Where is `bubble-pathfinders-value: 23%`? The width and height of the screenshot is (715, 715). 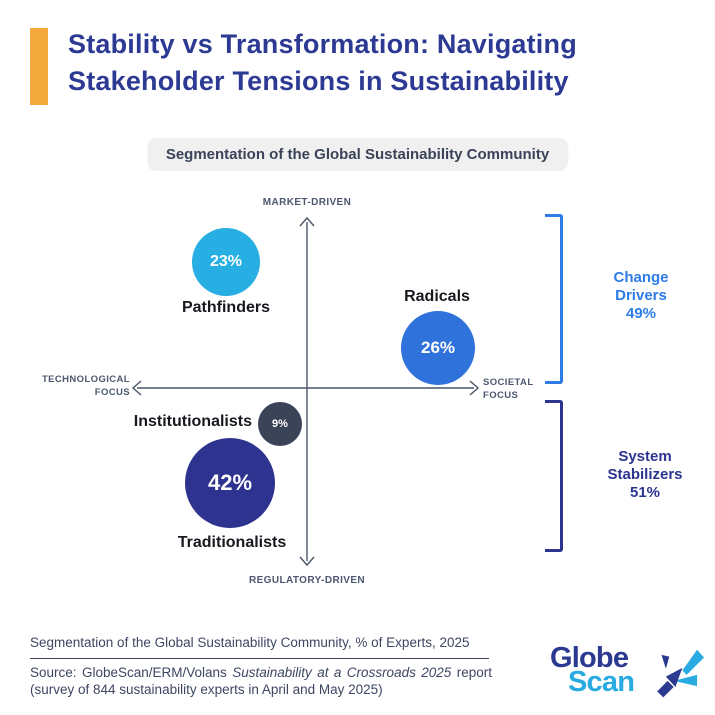 bubble-pathfinders-value: 23% is located at coordinates (226, 261).